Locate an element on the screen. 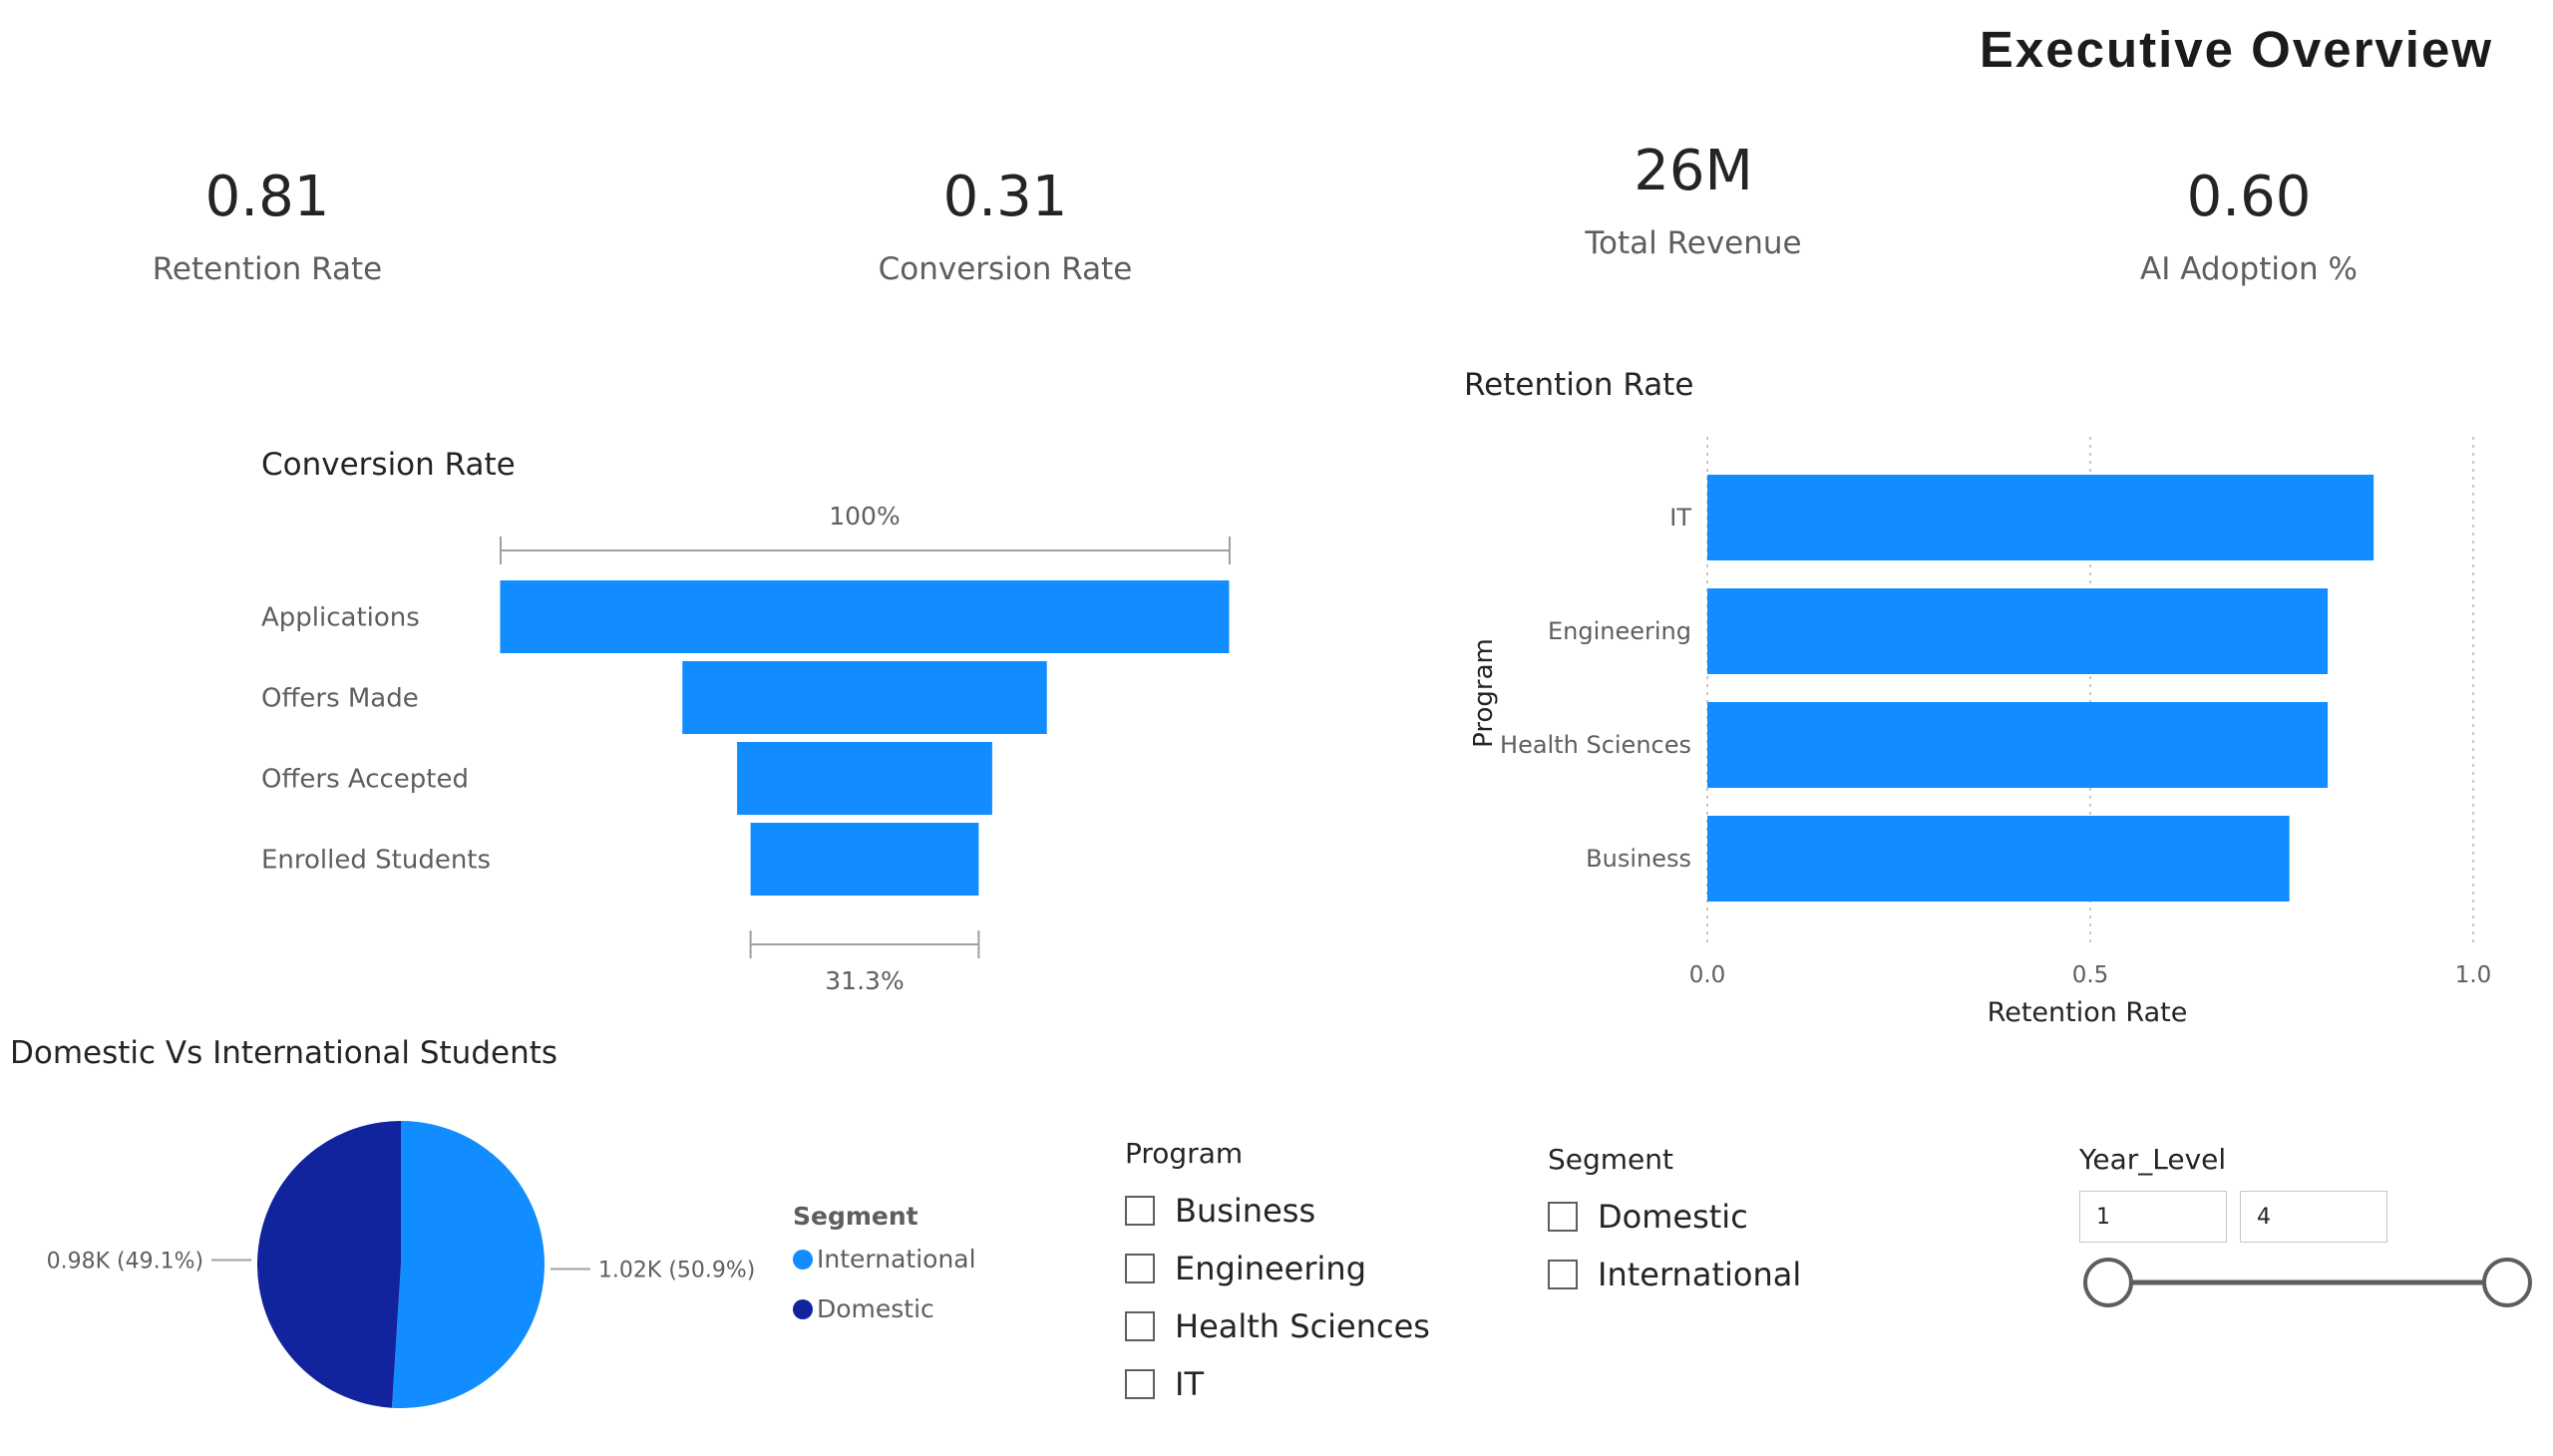 This screenshot has height=1456, width=2553. legend-item-domestic: Domestic is located at coordinates (863, 1308).